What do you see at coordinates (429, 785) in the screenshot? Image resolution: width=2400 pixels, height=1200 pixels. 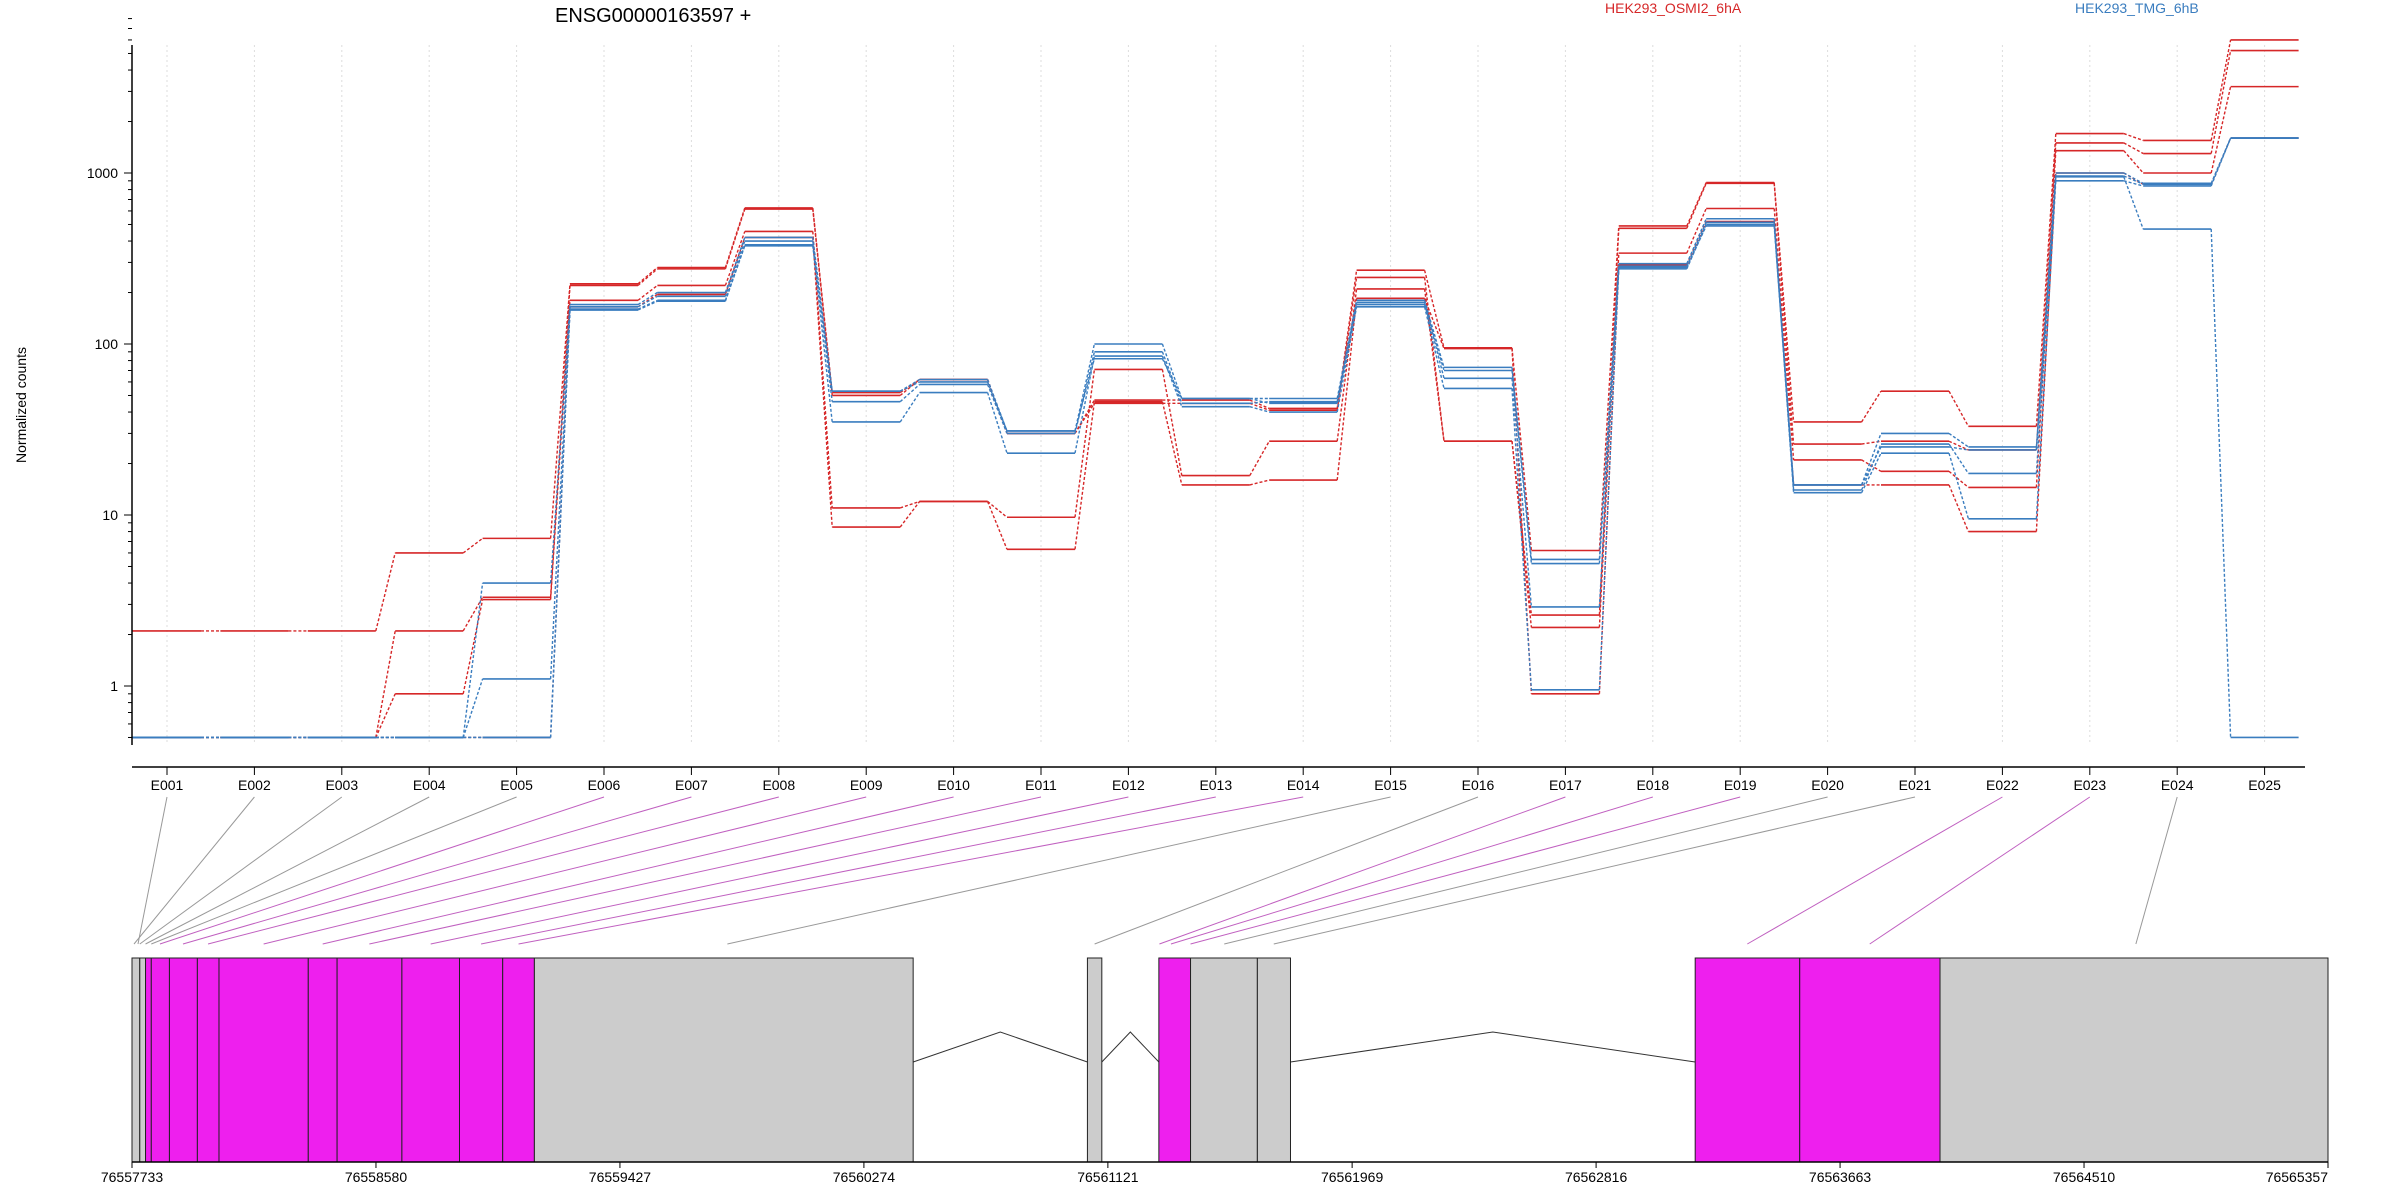 I see `x-tick-label: E004` at bounding box center [429, 785].